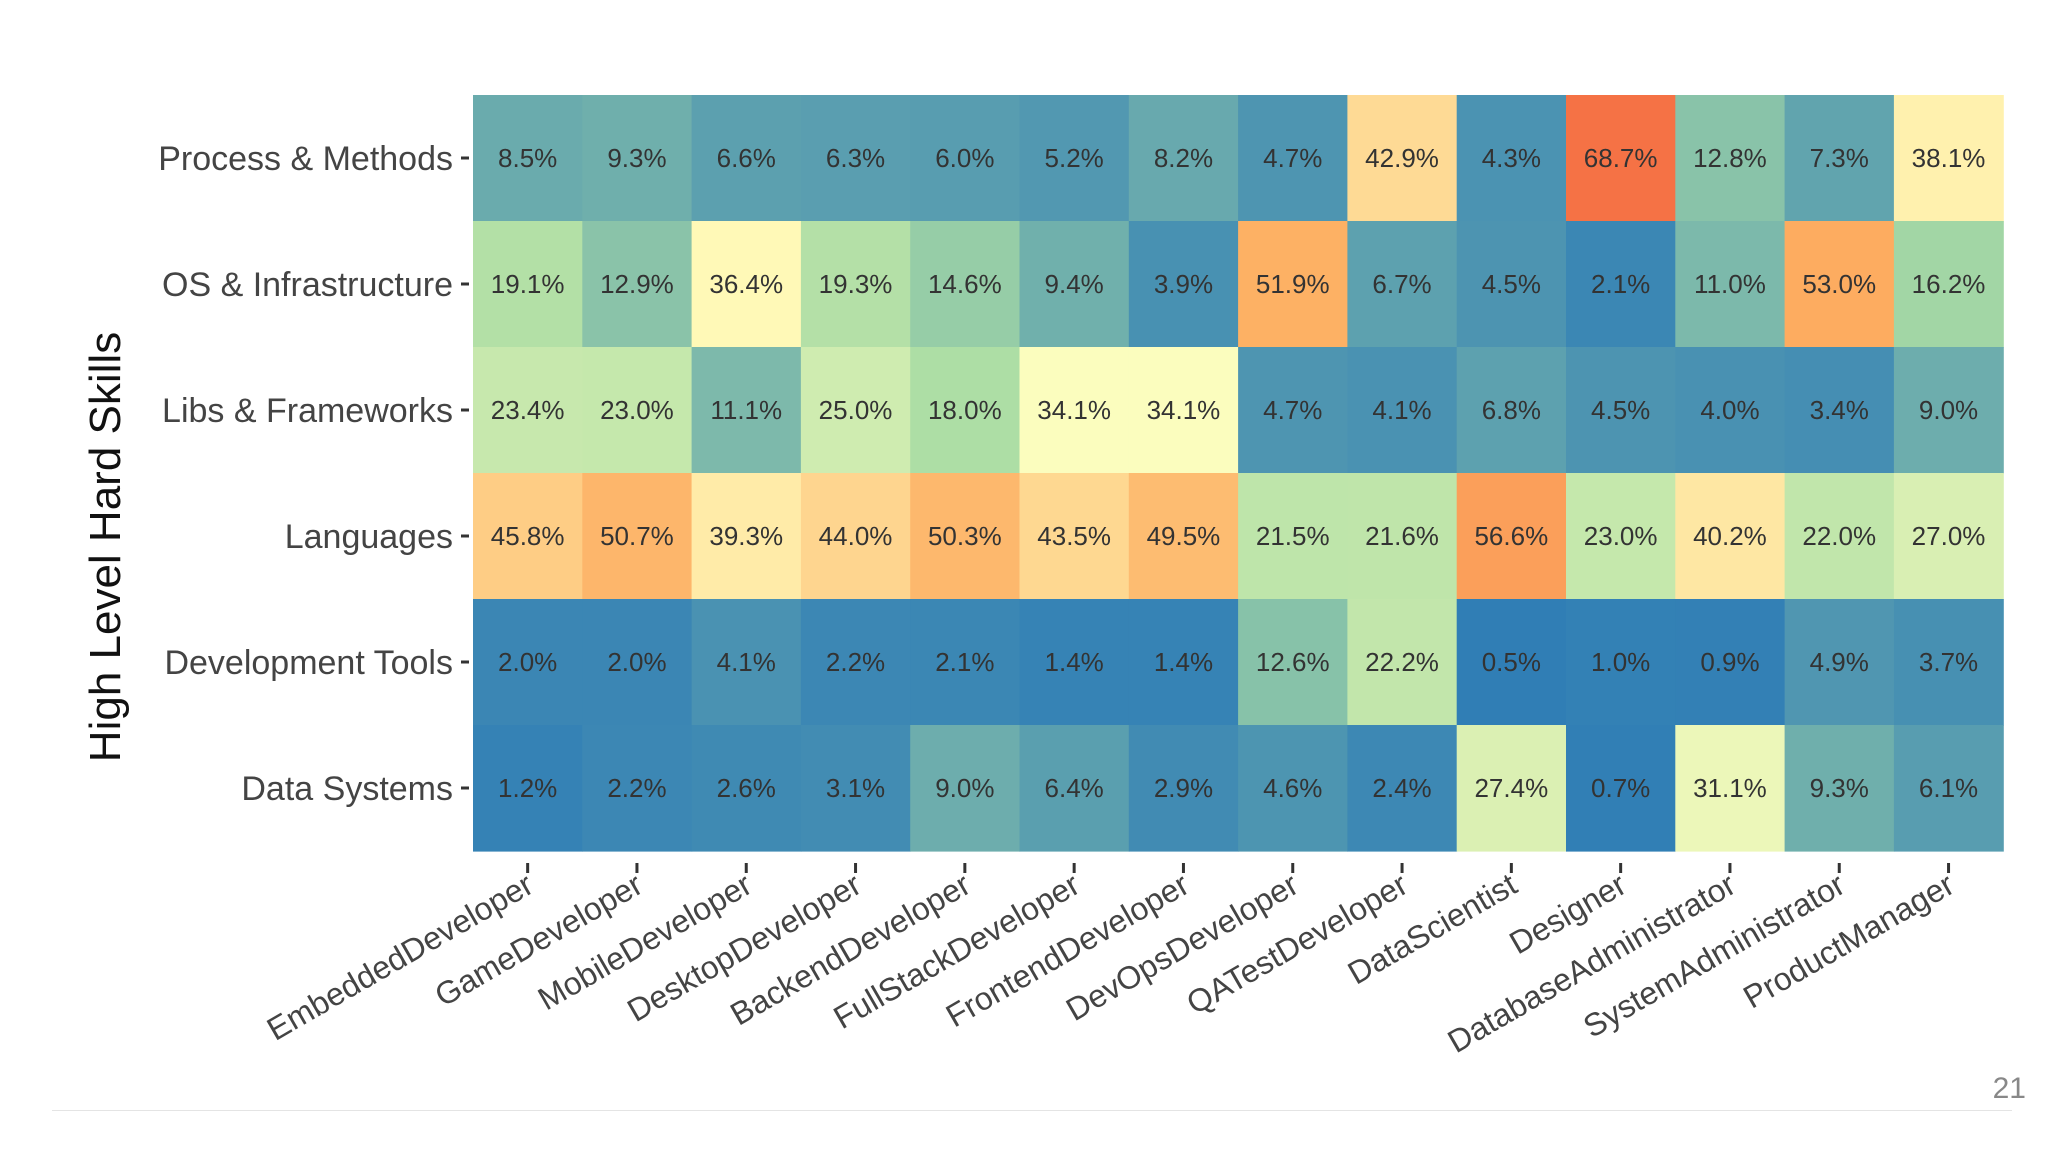  I want to click on cell-value-label: 7.3%, so click(1839, 158).